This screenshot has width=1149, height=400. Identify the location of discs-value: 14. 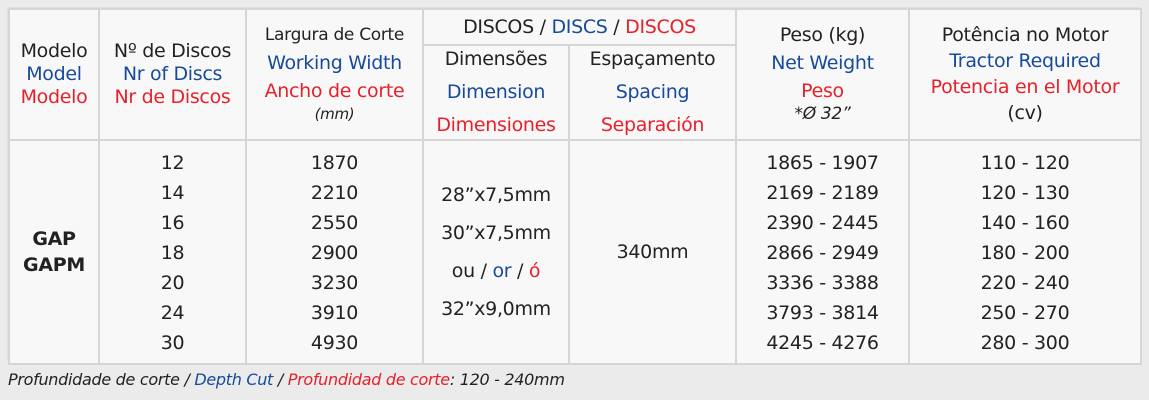
(172, 193).